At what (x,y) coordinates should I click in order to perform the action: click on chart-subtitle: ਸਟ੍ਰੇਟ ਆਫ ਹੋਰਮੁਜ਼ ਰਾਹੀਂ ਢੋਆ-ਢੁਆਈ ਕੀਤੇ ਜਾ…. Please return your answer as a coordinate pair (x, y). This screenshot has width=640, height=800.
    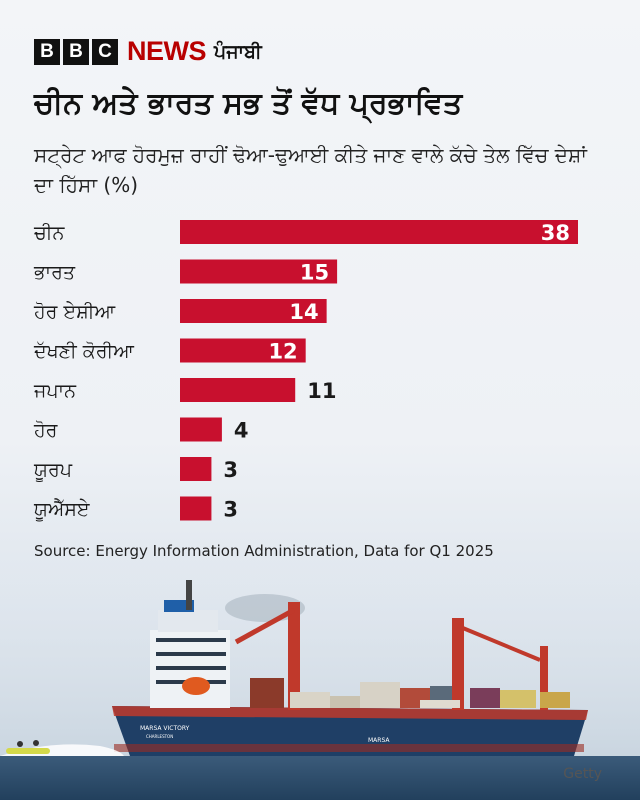
    Looking at the image, I should click on (310, 170).